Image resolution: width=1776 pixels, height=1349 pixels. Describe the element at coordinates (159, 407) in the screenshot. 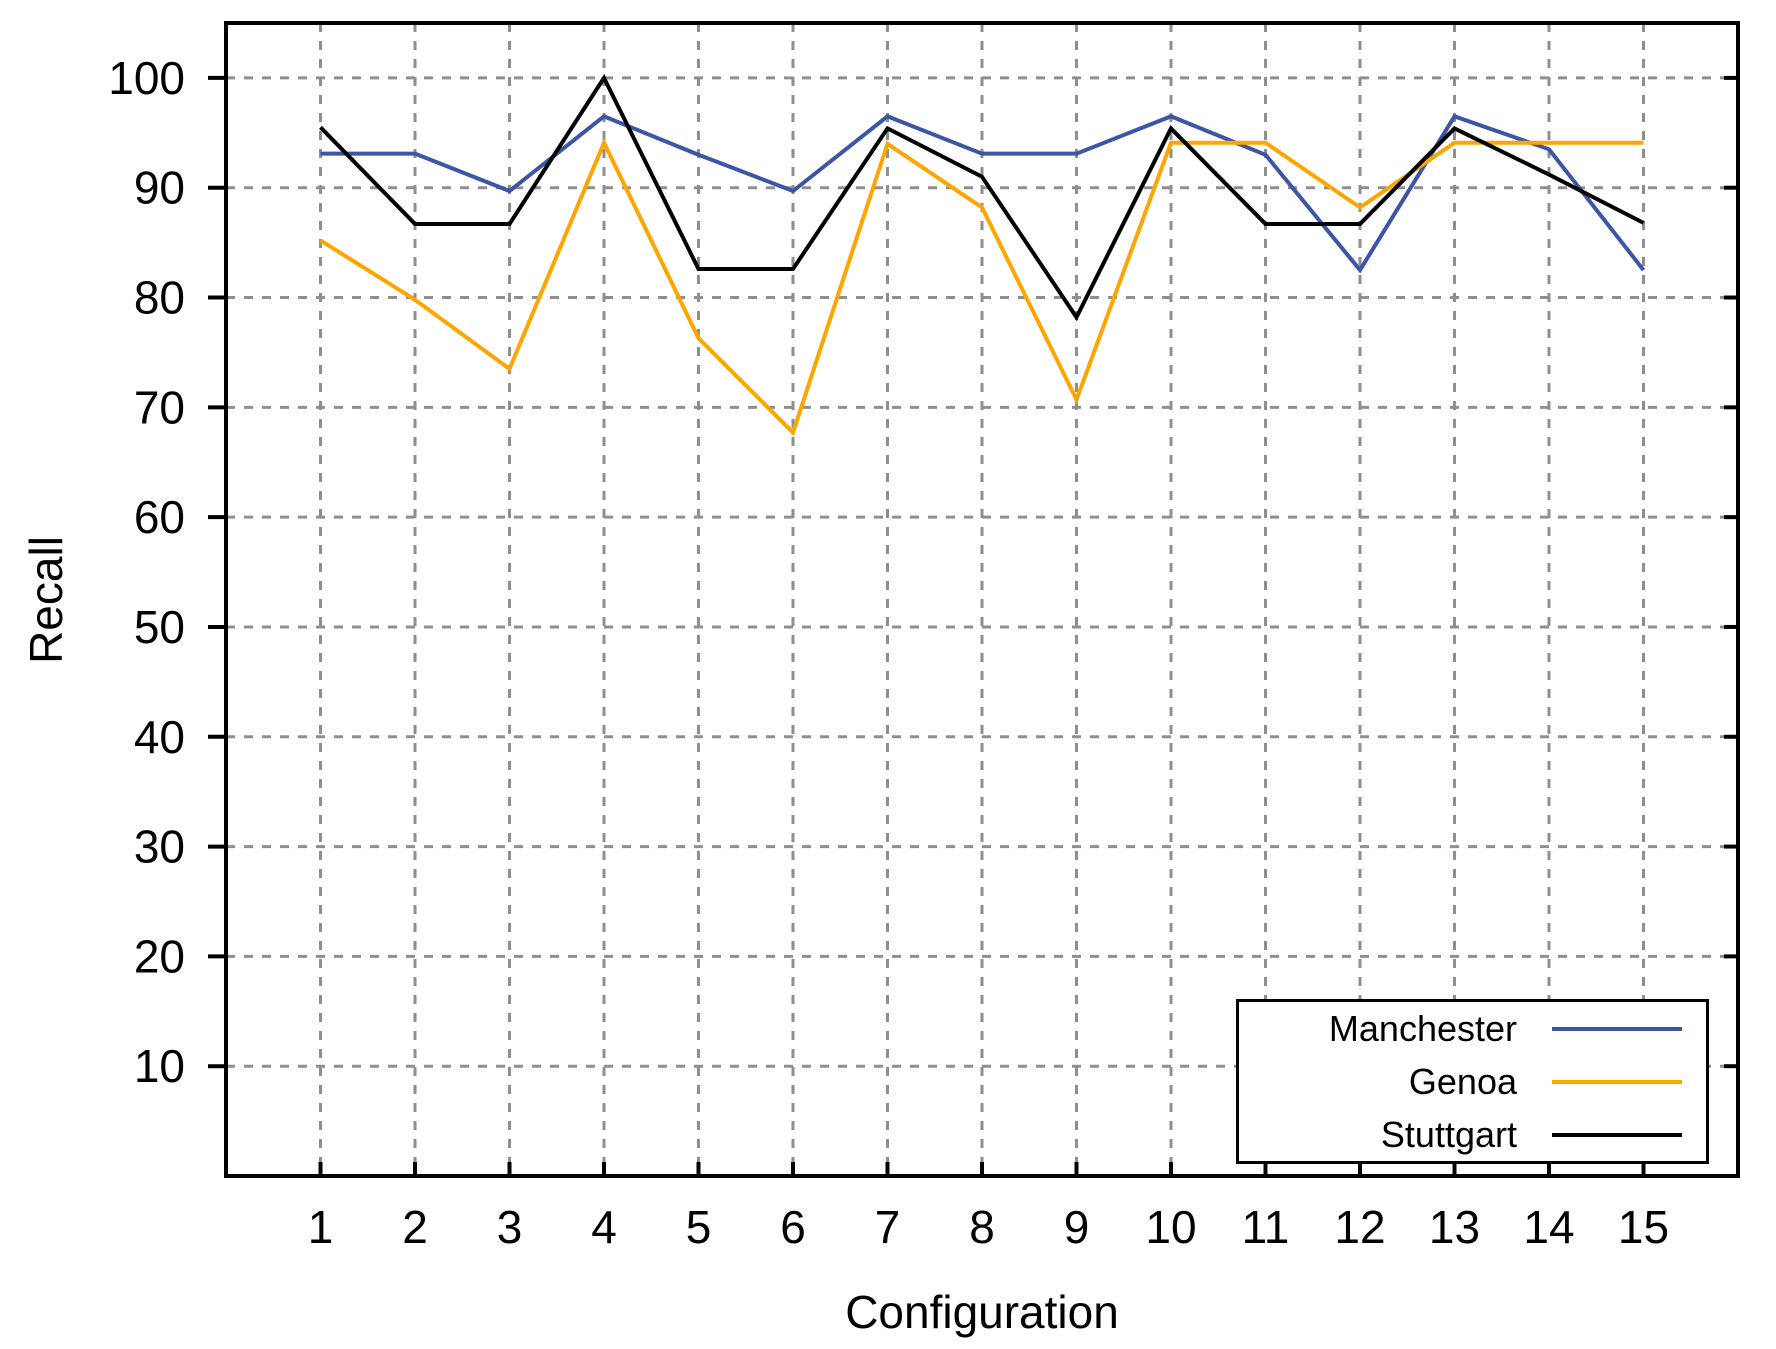

I see `y-tick-label: 70` at that location.